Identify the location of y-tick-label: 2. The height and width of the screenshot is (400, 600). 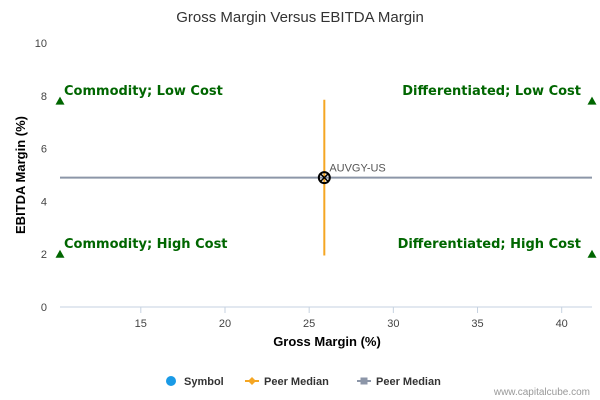
(44, 255).